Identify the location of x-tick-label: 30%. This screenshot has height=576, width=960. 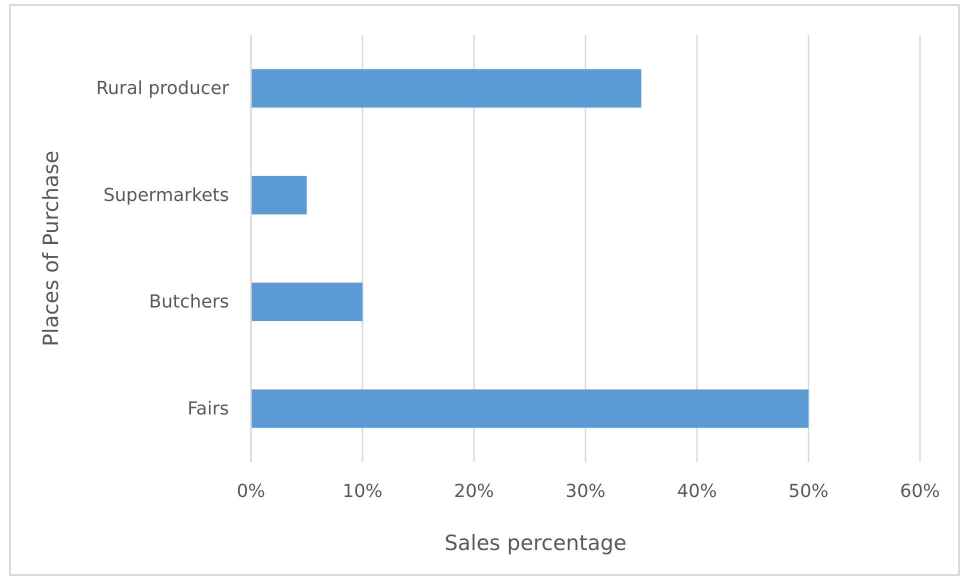
(585, 491).